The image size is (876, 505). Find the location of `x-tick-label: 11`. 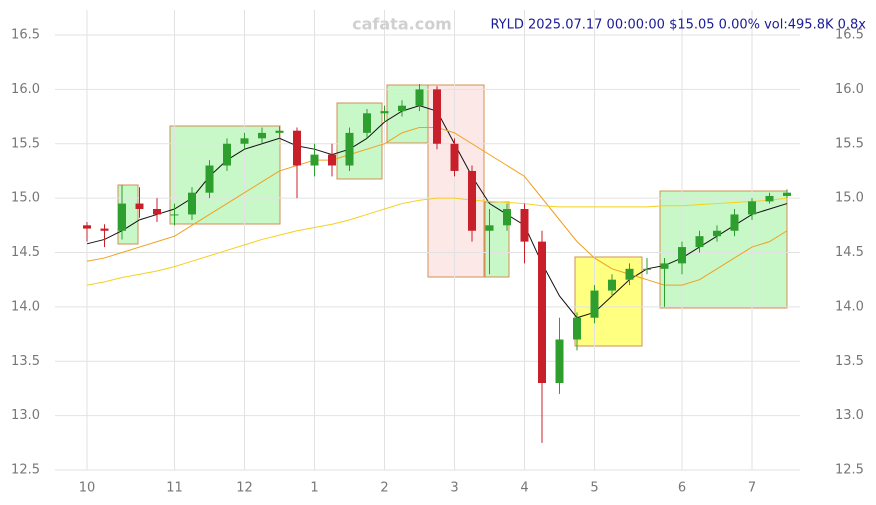

x-tick-label: 11 is located at coordinates (174, 488).